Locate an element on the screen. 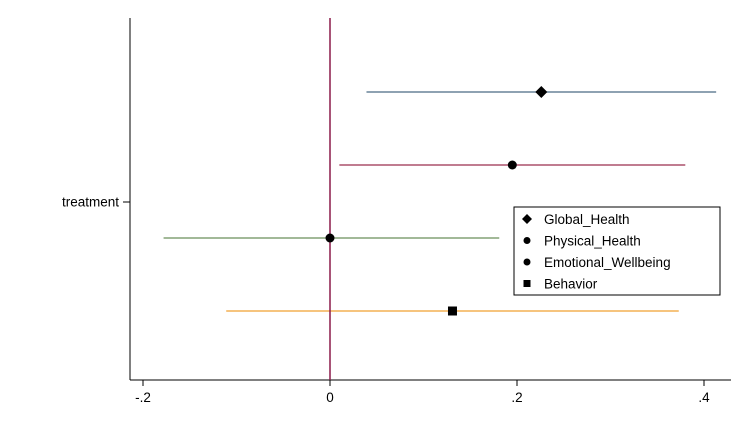 Image resolution: width=731 pixels, height=425 pixels. x-axis-tick-label: -.2 is located at coordinates (143, 397).